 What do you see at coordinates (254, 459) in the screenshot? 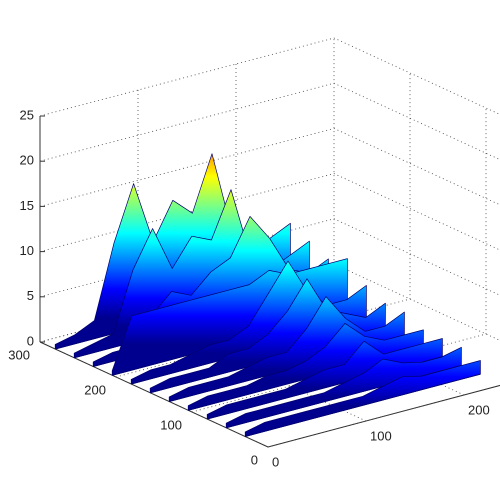
I see `y-tick-label: 0` at bounding box center [254, 459].